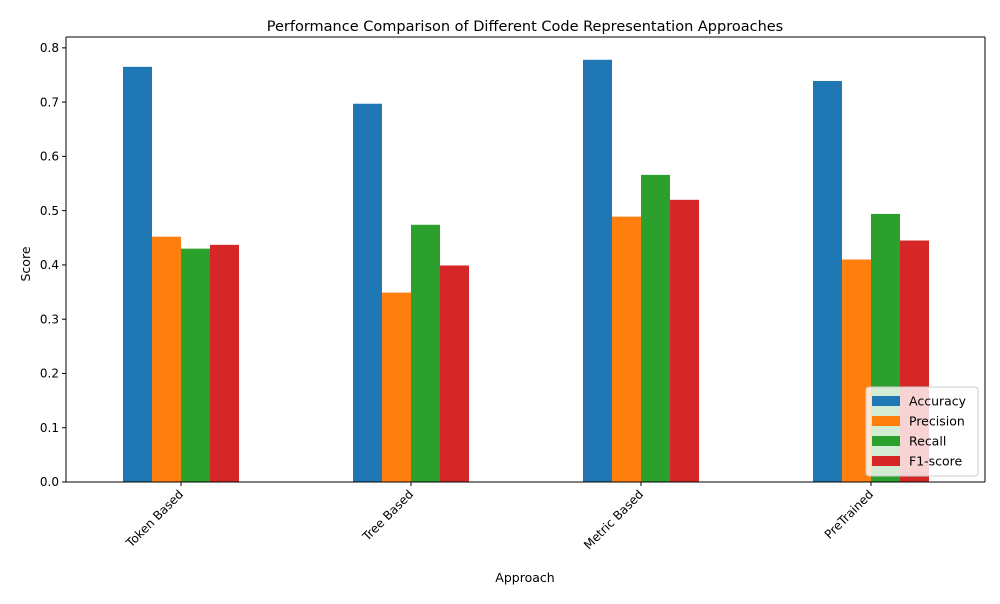 This screenshot has height=604, width=1000. Describe the element at coordinates (49, 48) in the screenshot. I see `y-tick-label: 0.8` at that location.